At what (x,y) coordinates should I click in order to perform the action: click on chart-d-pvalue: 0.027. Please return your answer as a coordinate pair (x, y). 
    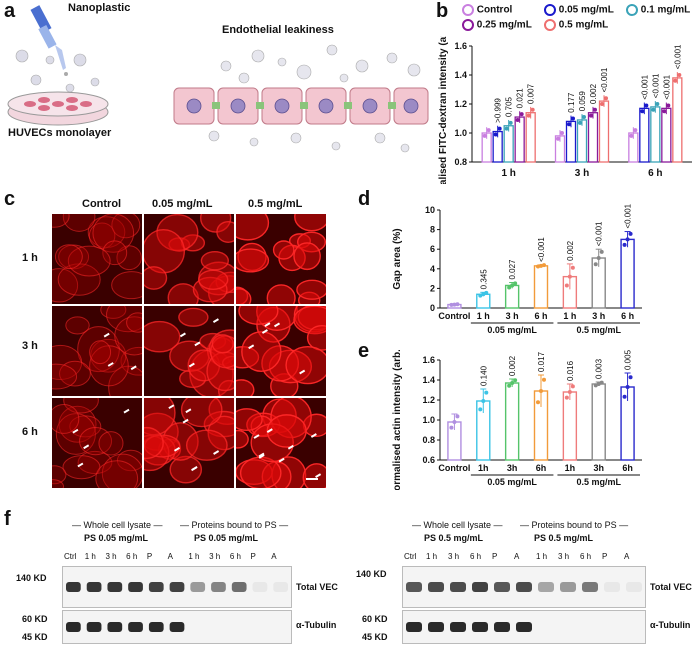
    Looking at the image, I should click on (512, 269).